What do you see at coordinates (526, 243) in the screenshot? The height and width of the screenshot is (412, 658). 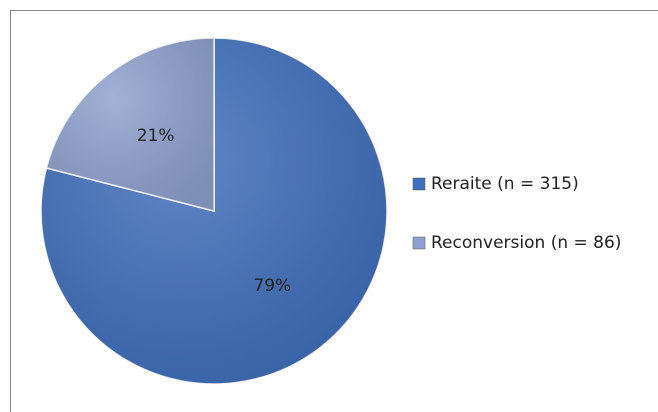 I see `legend-label: Reconversion (n = 86)` at bounding box center [526, 243].